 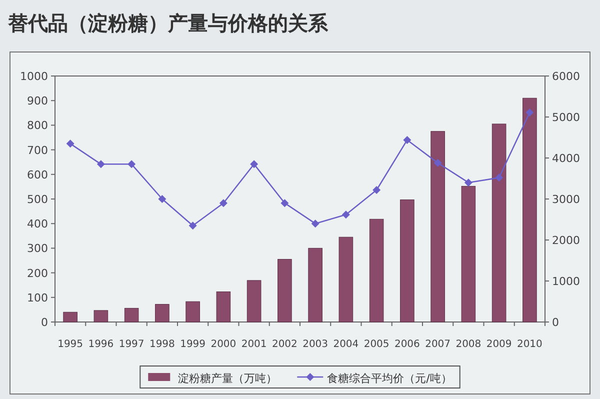 What do you see at coordinates (131, 344) in the screenshot?
I see `x-tick-label: 1997` at bounding box center [131, 344].